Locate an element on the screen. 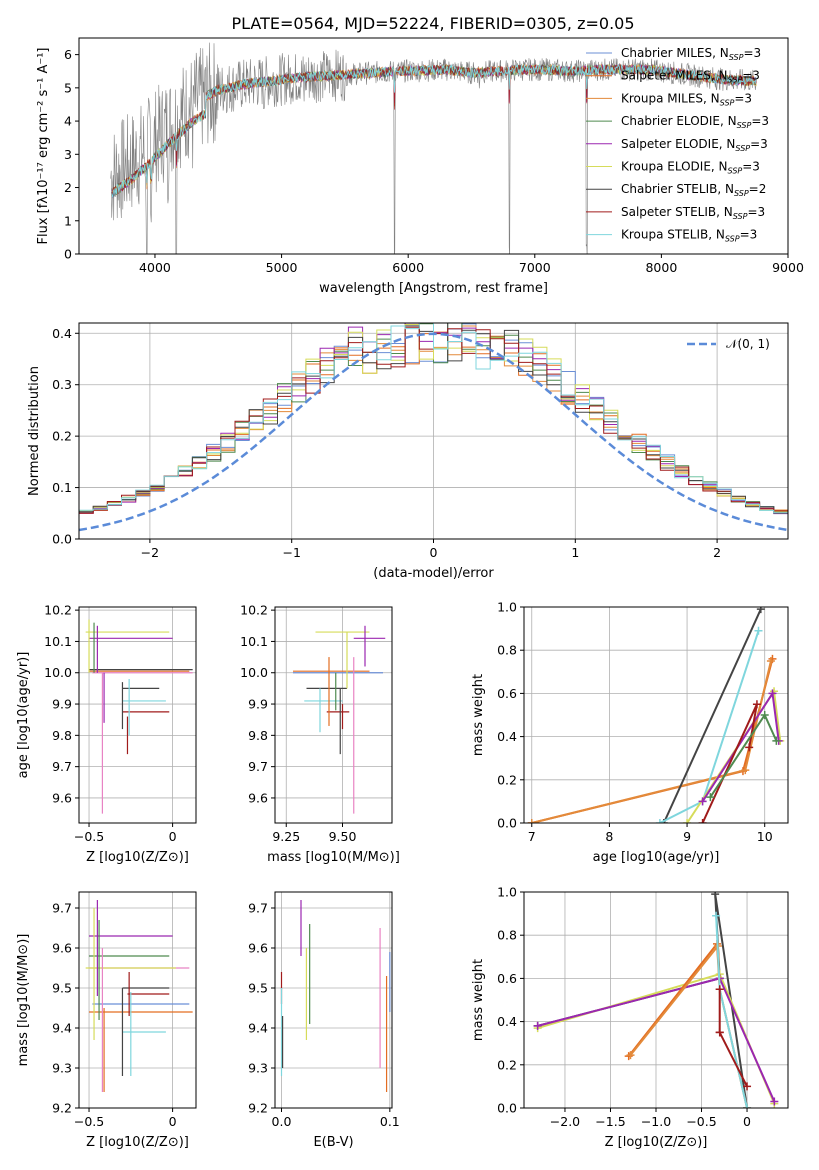 The height and width of the screenshot is (1170, 819). y-tick-label: 5 is located at coordinates (68, 87).